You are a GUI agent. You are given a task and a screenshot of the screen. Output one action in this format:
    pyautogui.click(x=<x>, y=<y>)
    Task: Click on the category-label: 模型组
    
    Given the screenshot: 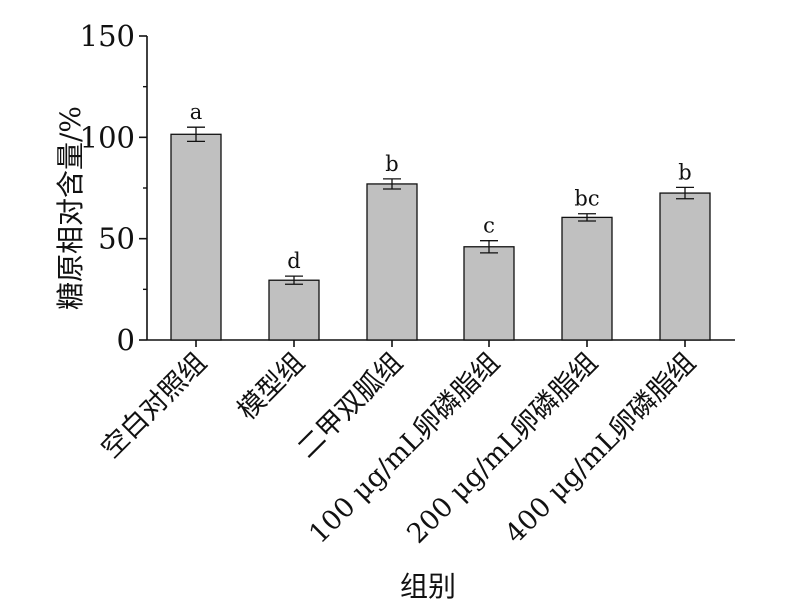 What is the action you would take?
    pyautogui.click(x=271, y=386)
    